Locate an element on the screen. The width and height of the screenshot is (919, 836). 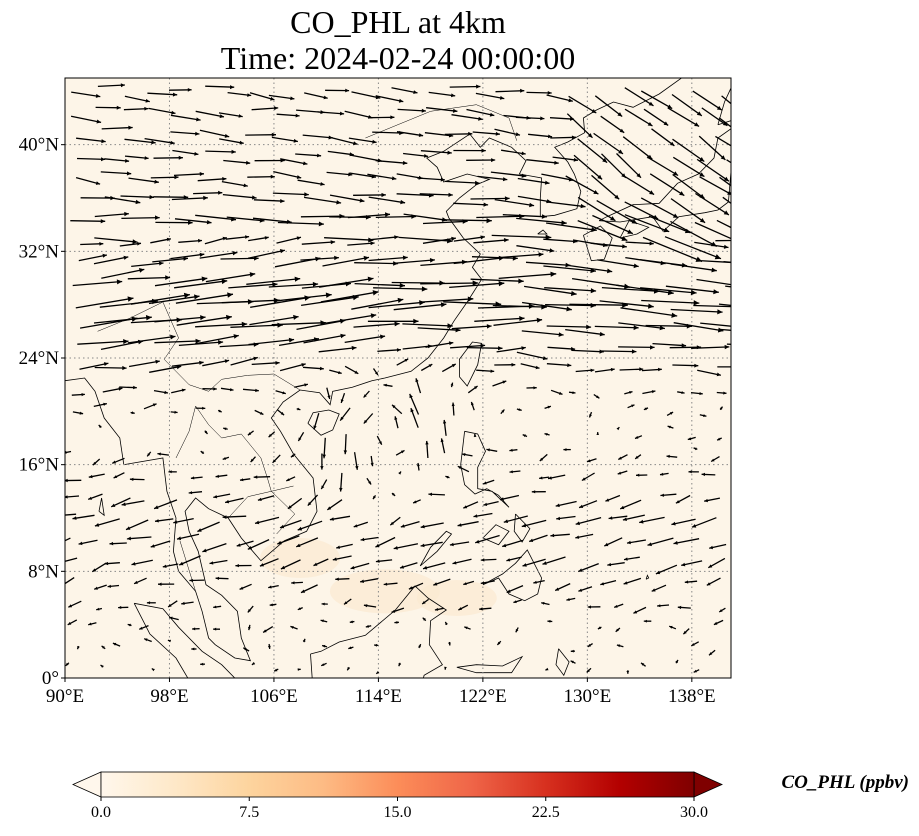
x-tick-label: 98°E is located at coordinates (169, 696).